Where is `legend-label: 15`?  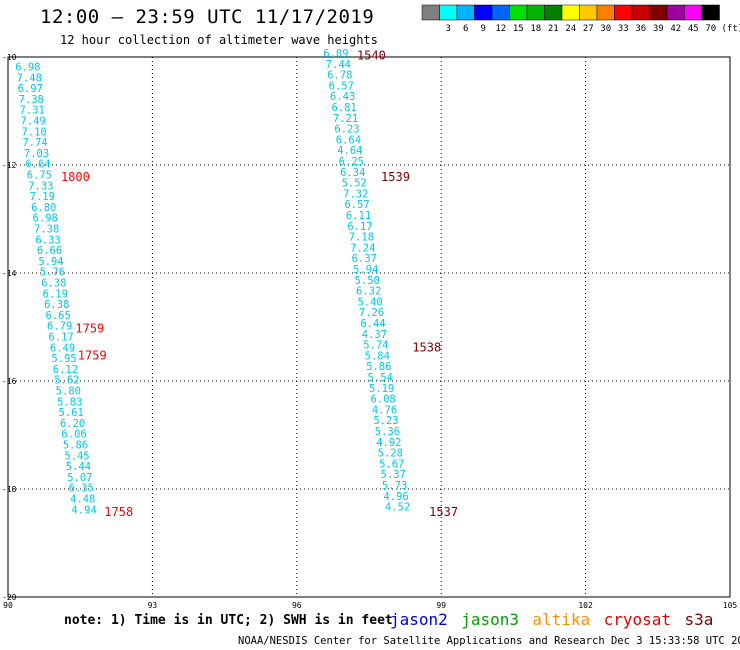
legend-label: 15 is located at coordinates (518, 29).